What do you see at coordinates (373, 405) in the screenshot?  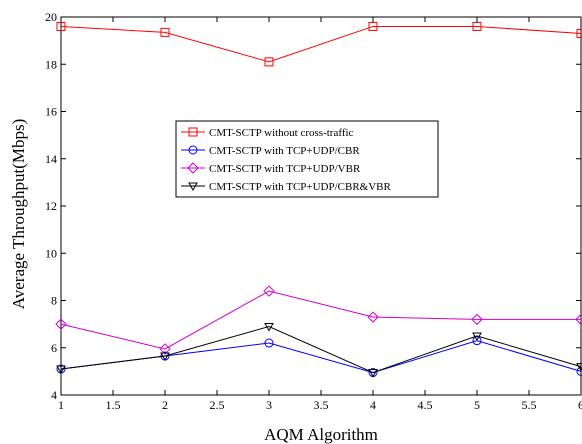 I see `x-tick-label: 4` at bounding box center [373, 405].